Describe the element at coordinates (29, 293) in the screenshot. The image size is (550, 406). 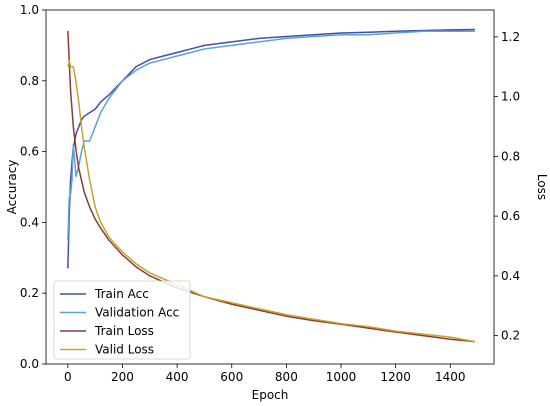
I see `y-tick-label-1: 0.2` at that location.